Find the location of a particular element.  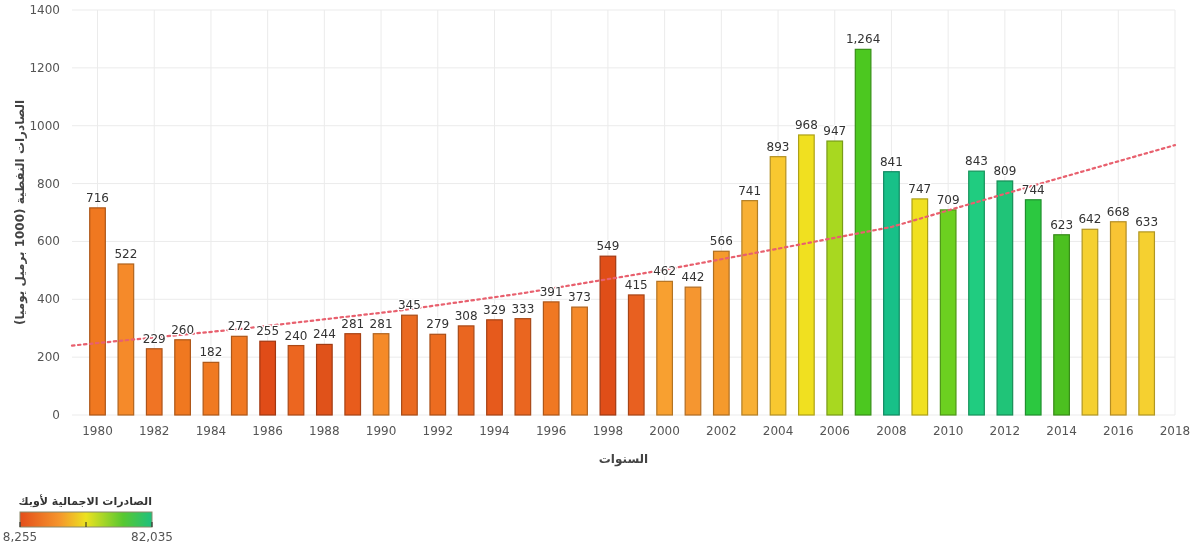

y-tick-label: 800 is located at coordinates (48, 183).